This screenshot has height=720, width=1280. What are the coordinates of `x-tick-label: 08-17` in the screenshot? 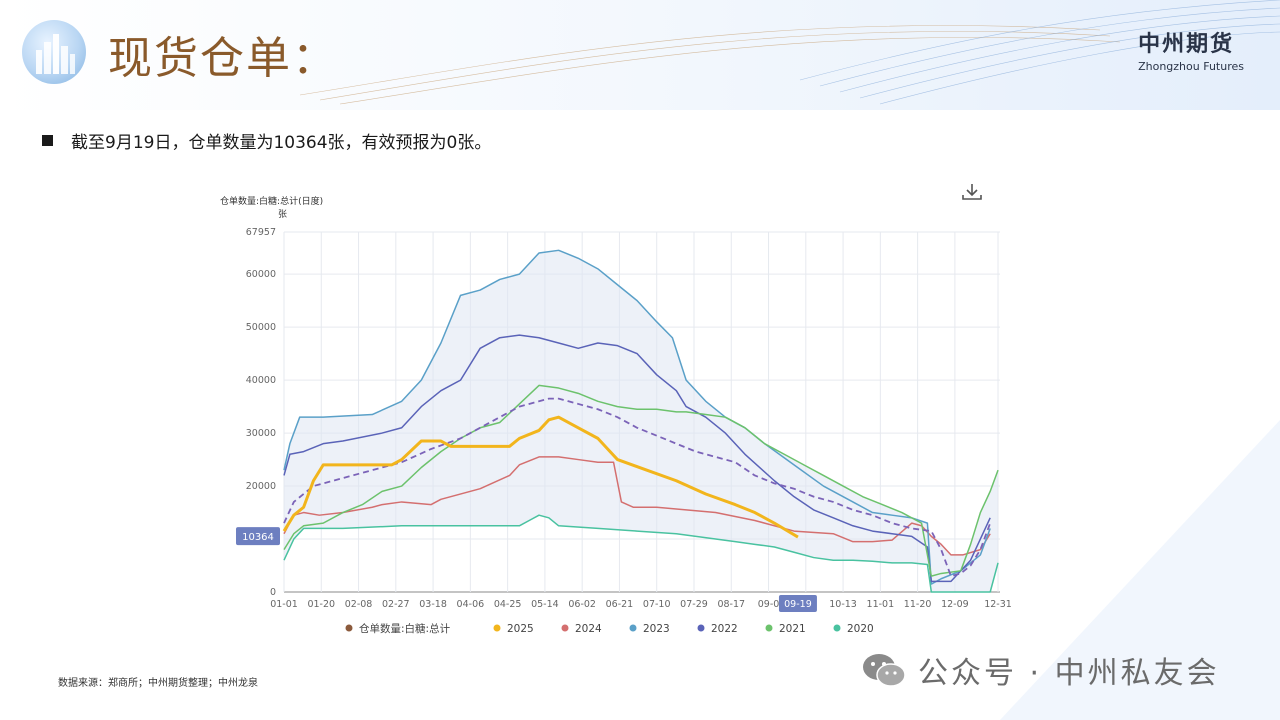 It's located at (731, 604).